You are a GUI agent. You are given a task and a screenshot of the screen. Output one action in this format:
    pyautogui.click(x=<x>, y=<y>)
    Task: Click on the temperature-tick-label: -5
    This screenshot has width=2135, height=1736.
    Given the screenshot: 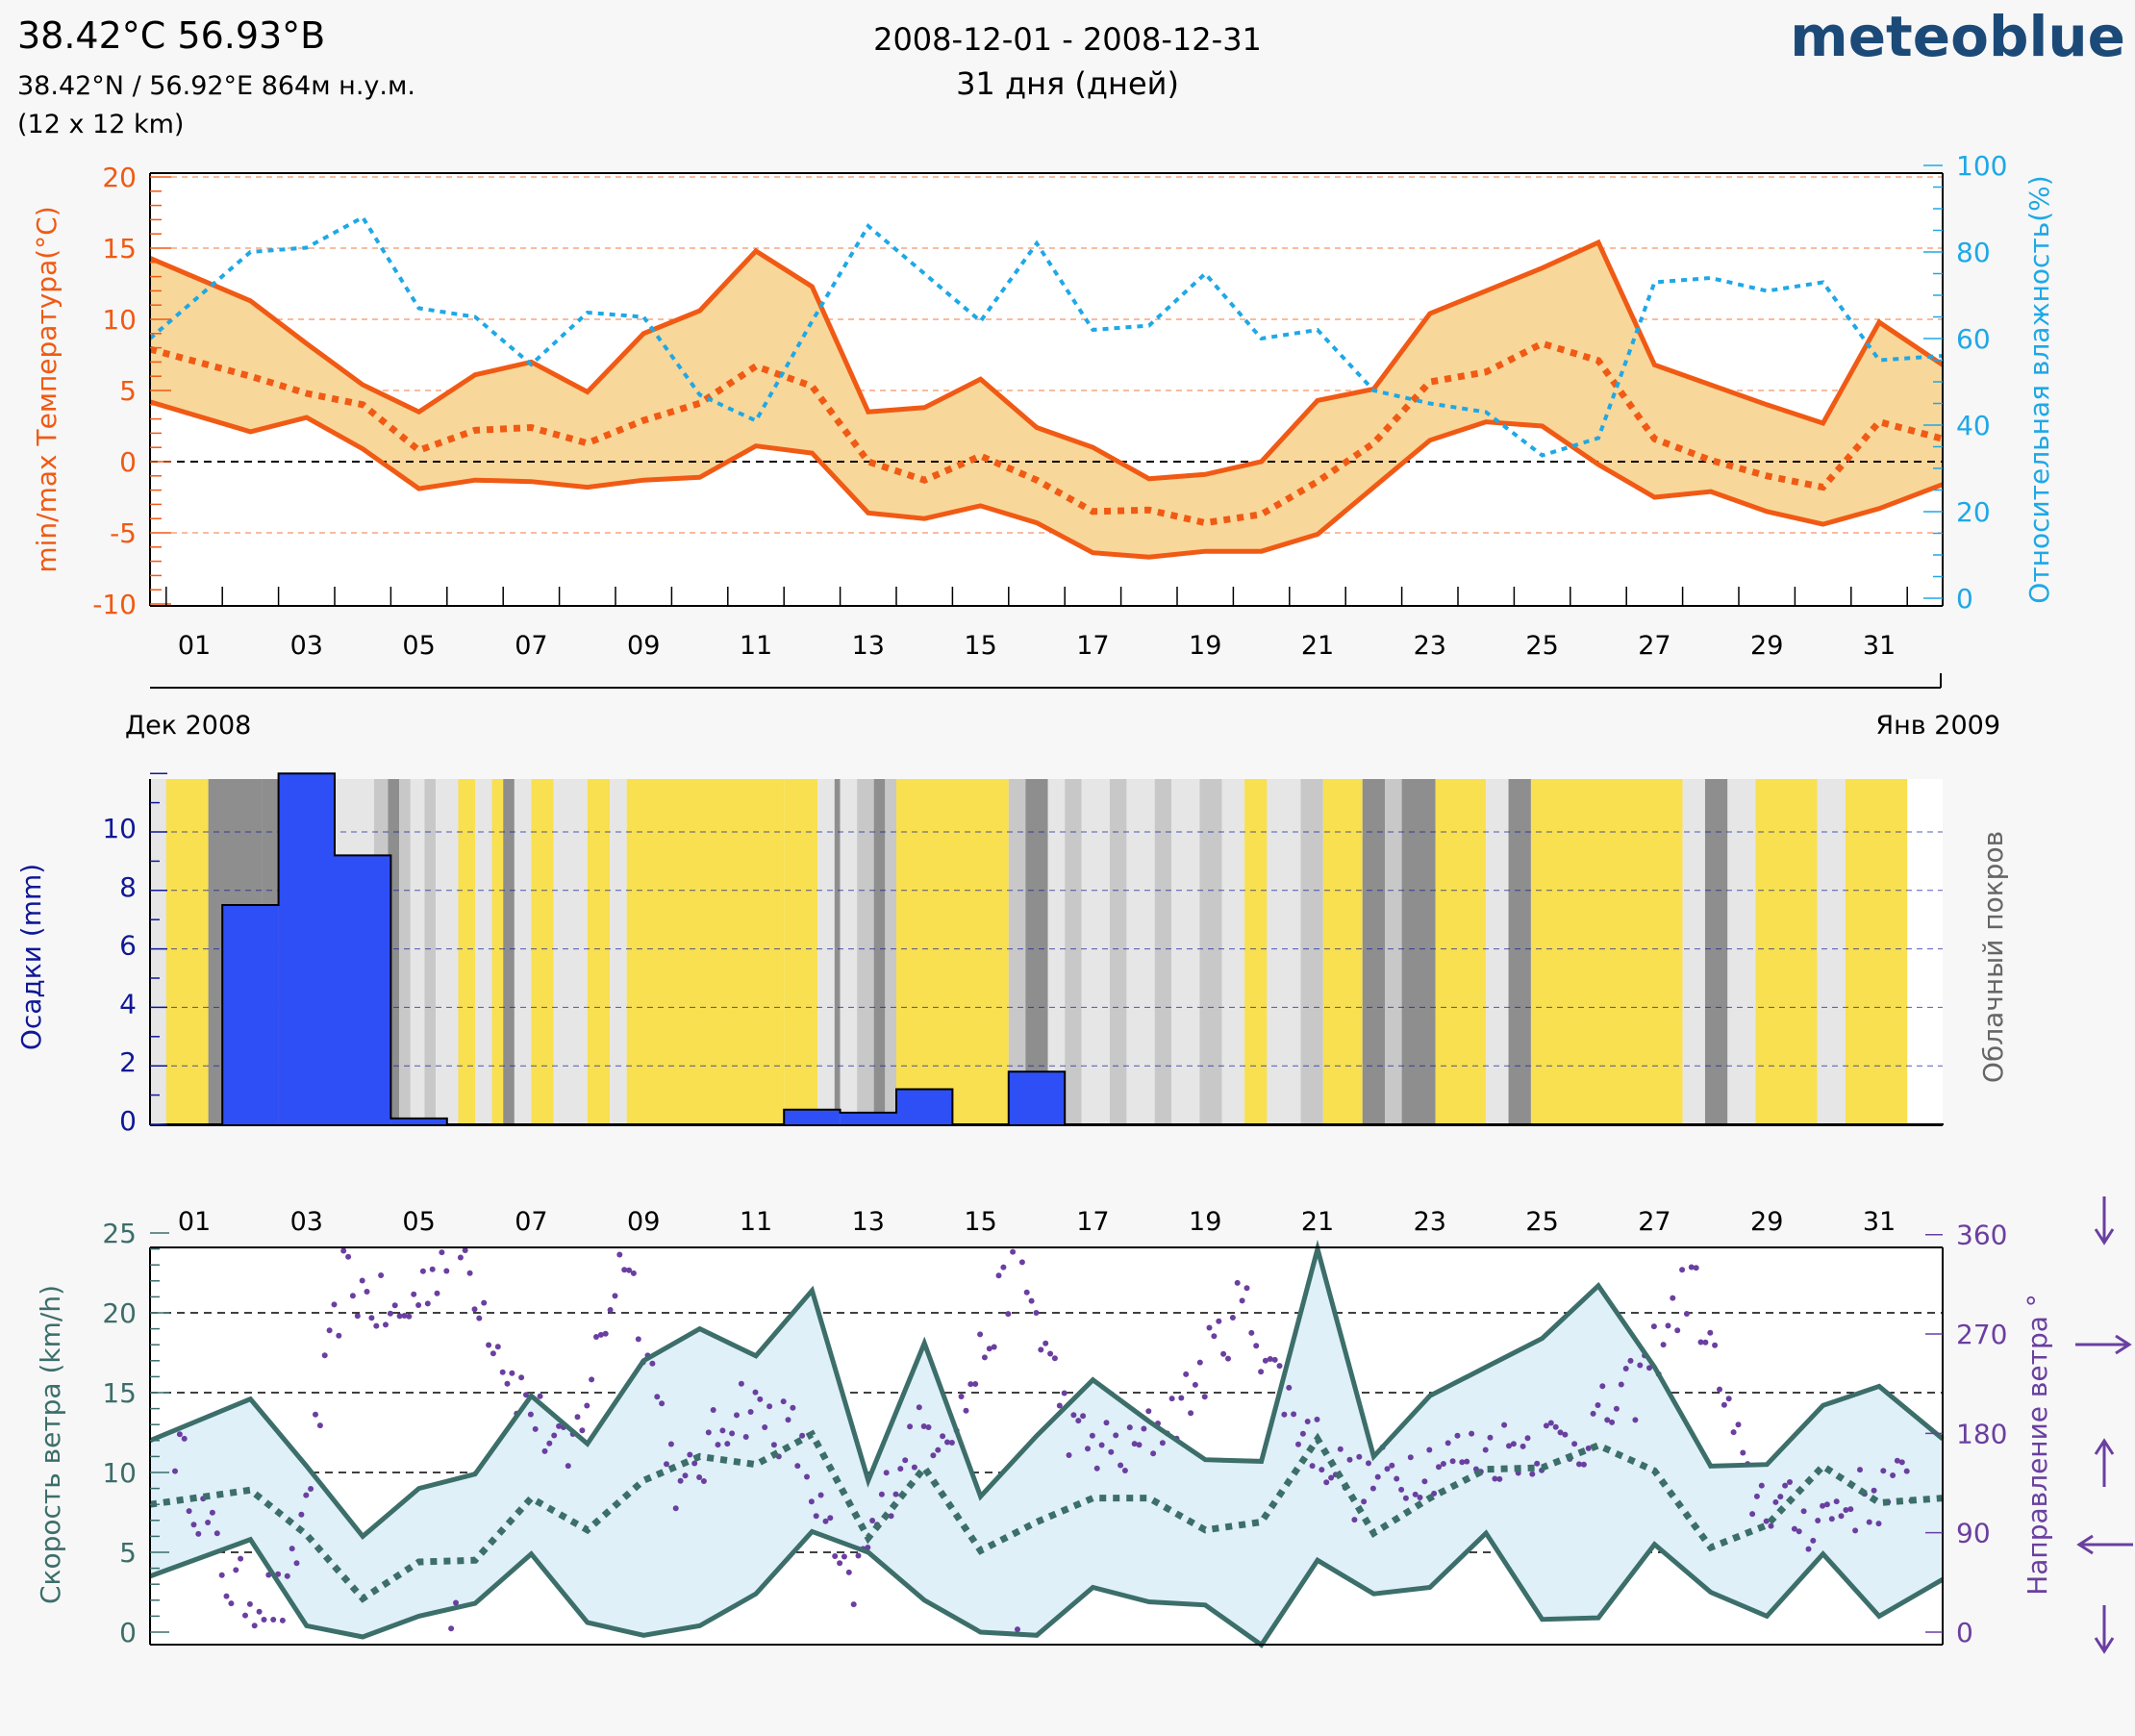 What is the action you would take?
    pyautogui.click(x=123, y=533)
    